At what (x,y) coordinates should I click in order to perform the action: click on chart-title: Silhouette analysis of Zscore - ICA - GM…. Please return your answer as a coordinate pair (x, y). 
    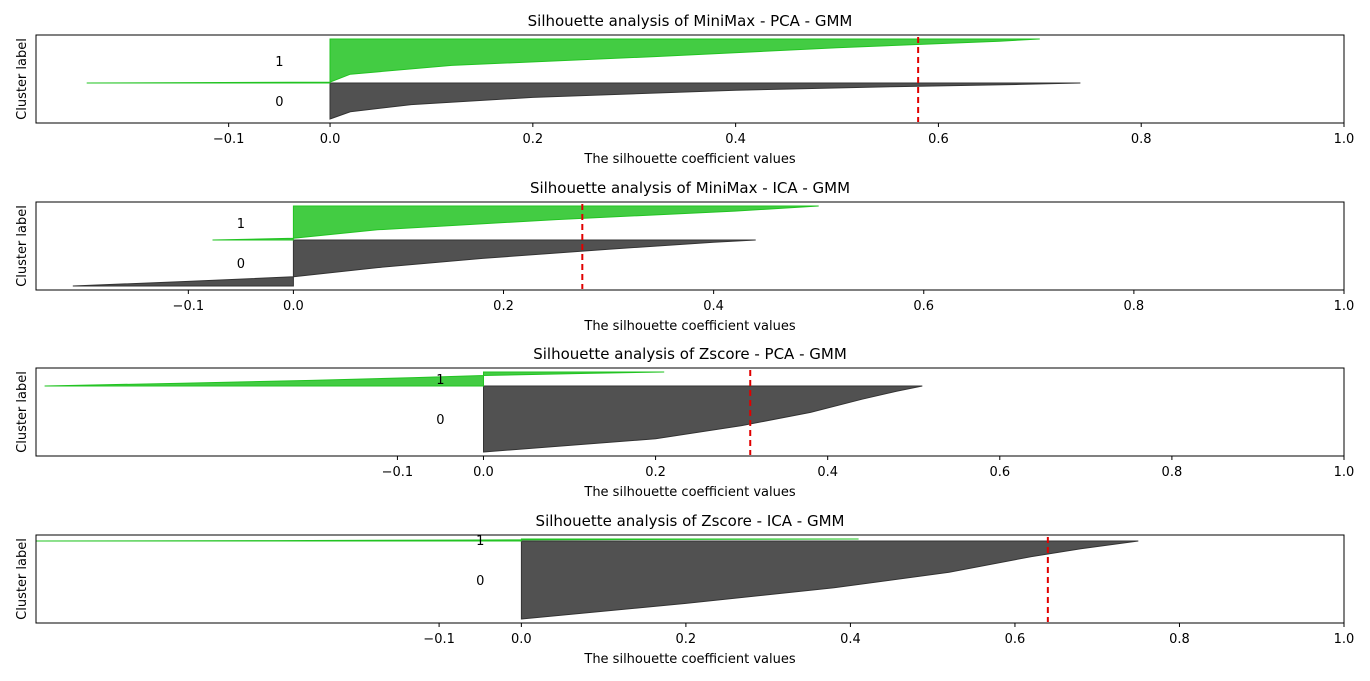
    Looking at the image, I should click on (690, 521).